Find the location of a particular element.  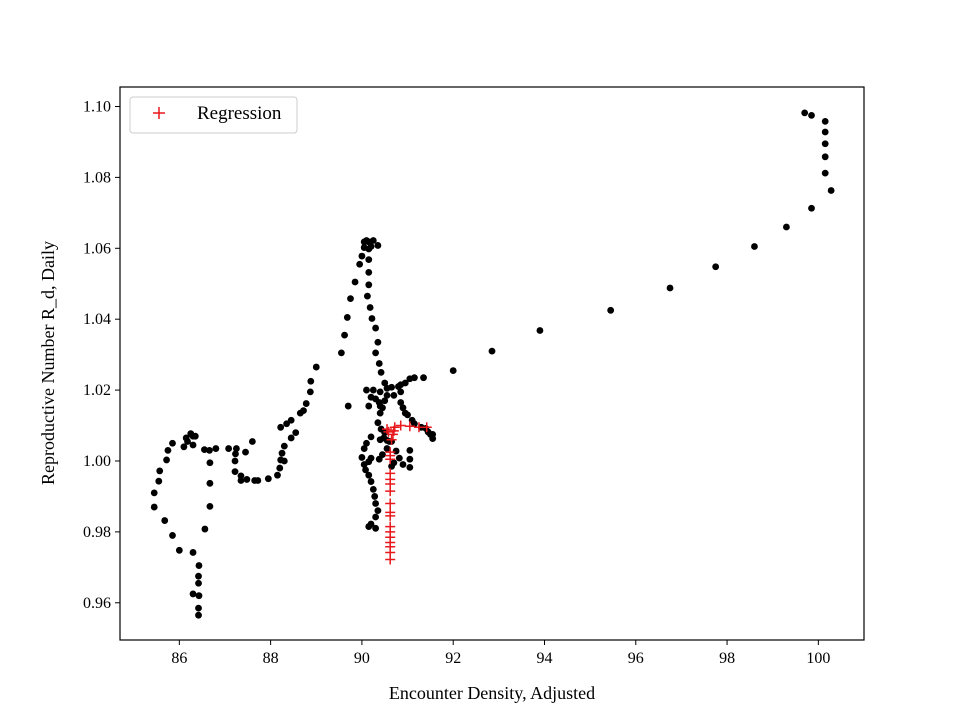

y-tick-label: 1.10 is located at coordinates (97, 106).